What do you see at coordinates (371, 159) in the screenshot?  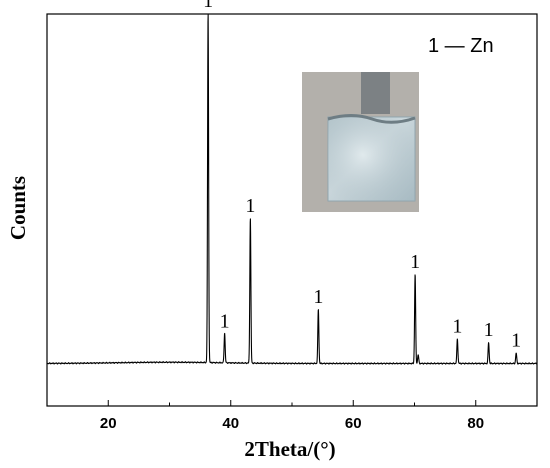 I see `inset-photo-plate-texture` at bounding box center [371, 159].